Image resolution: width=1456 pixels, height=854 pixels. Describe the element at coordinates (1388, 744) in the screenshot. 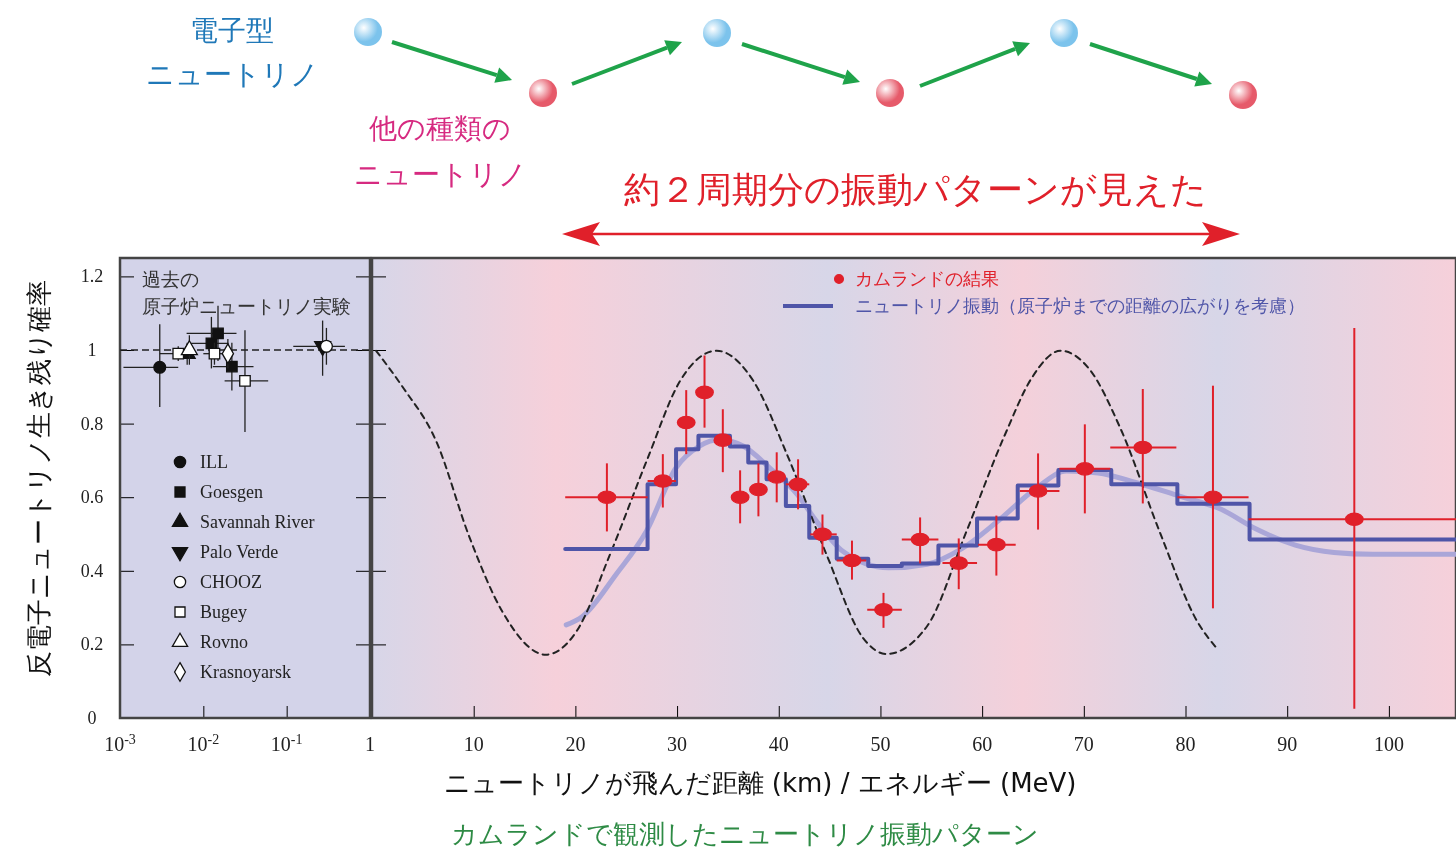

I see `x-tick-label: 100` at that location.